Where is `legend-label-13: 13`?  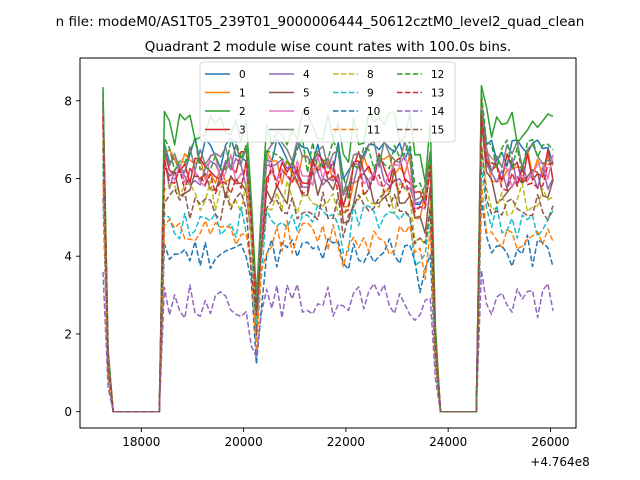 legend-label-13: 13 is located at coordinates (437, 94).